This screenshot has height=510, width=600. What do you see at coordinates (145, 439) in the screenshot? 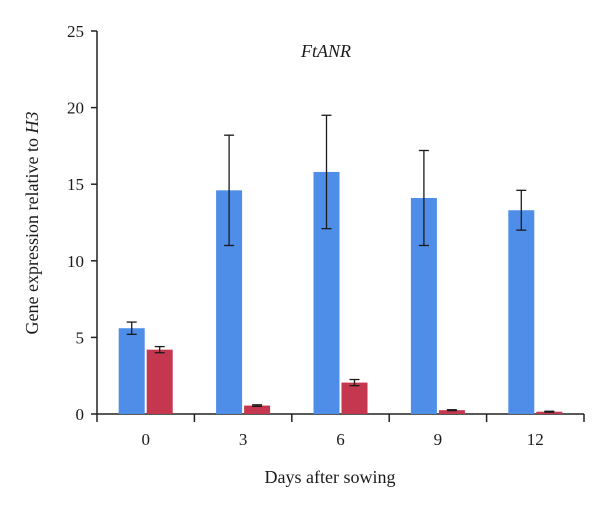
I see `x-tick-label: 0` at bounding box center [145, 439].